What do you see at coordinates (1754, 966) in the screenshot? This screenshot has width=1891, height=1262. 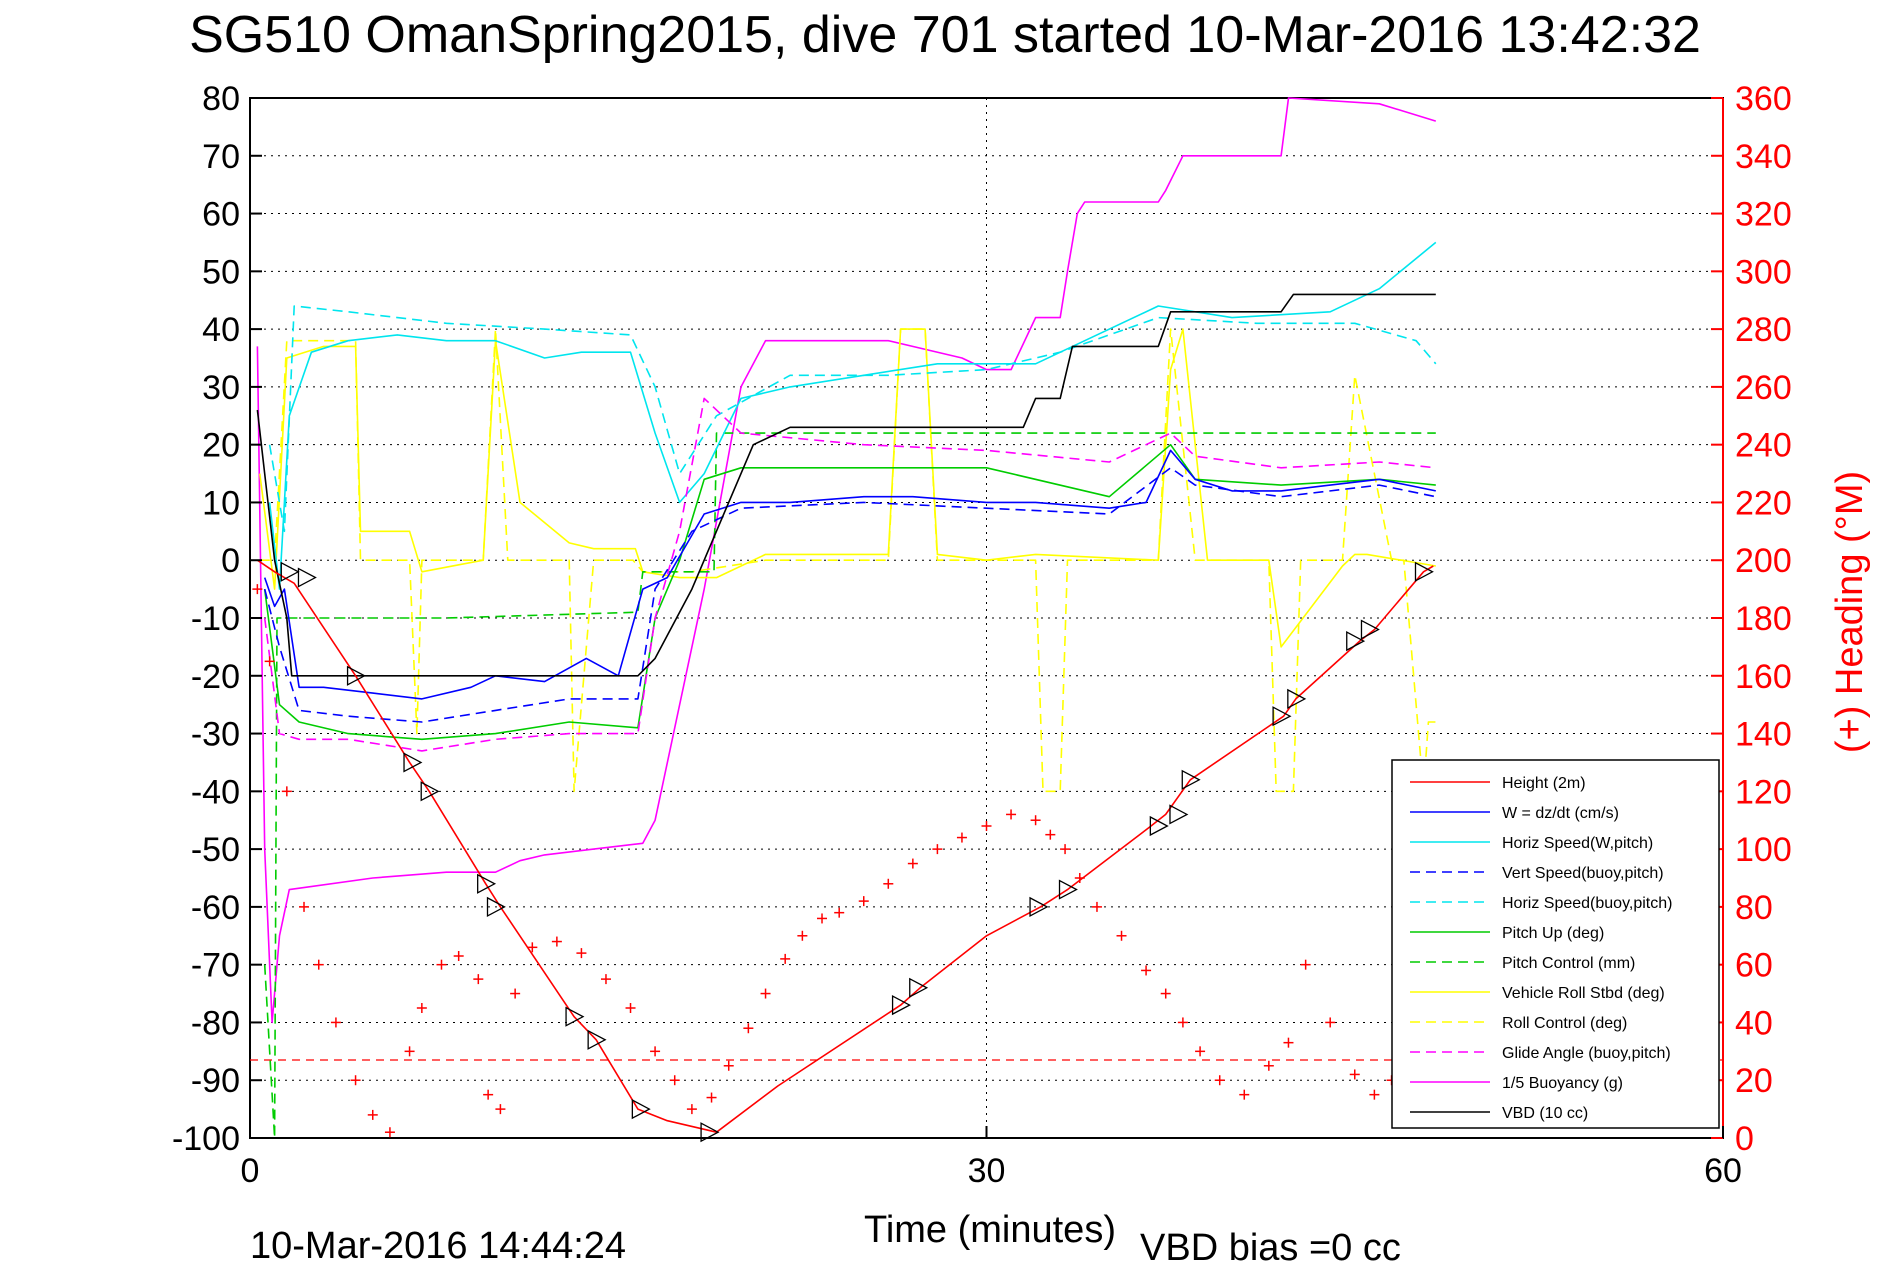 I see `right-y-tick-label: 60` at bounding box center [1754, 966].